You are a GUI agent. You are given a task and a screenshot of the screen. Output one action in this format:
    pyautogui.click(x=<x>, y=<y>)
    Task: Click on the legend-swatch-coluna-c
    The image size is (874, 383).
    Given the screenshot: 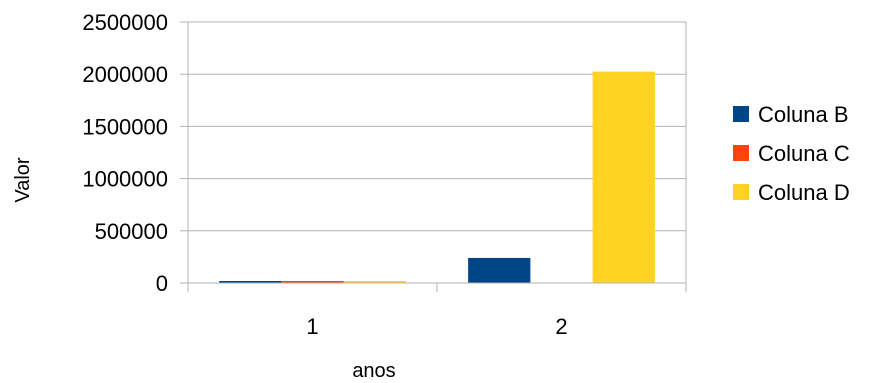 What is the action you would take?
    pyautogui.click(x=741, y=153)
    